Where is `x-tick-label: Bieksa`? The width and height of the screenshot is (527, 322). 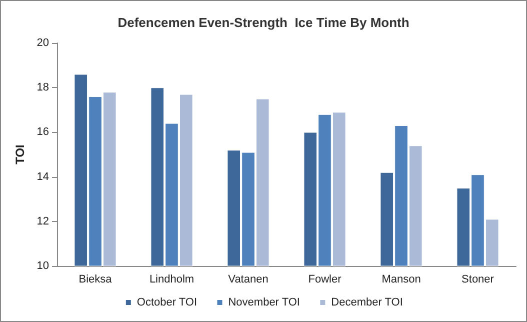
x-tick-label: Bieksa is located at coordinates (95, 280).